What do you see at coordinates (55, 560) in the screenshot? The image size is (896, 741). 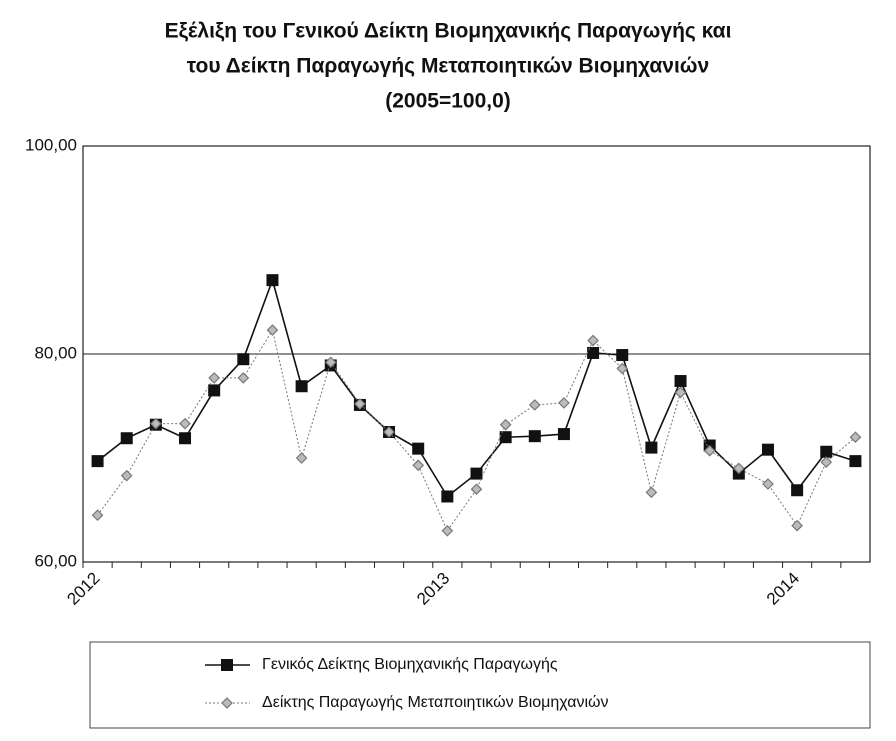 I see `y-tick-label: 60,00` at bounding box center [55, 560].